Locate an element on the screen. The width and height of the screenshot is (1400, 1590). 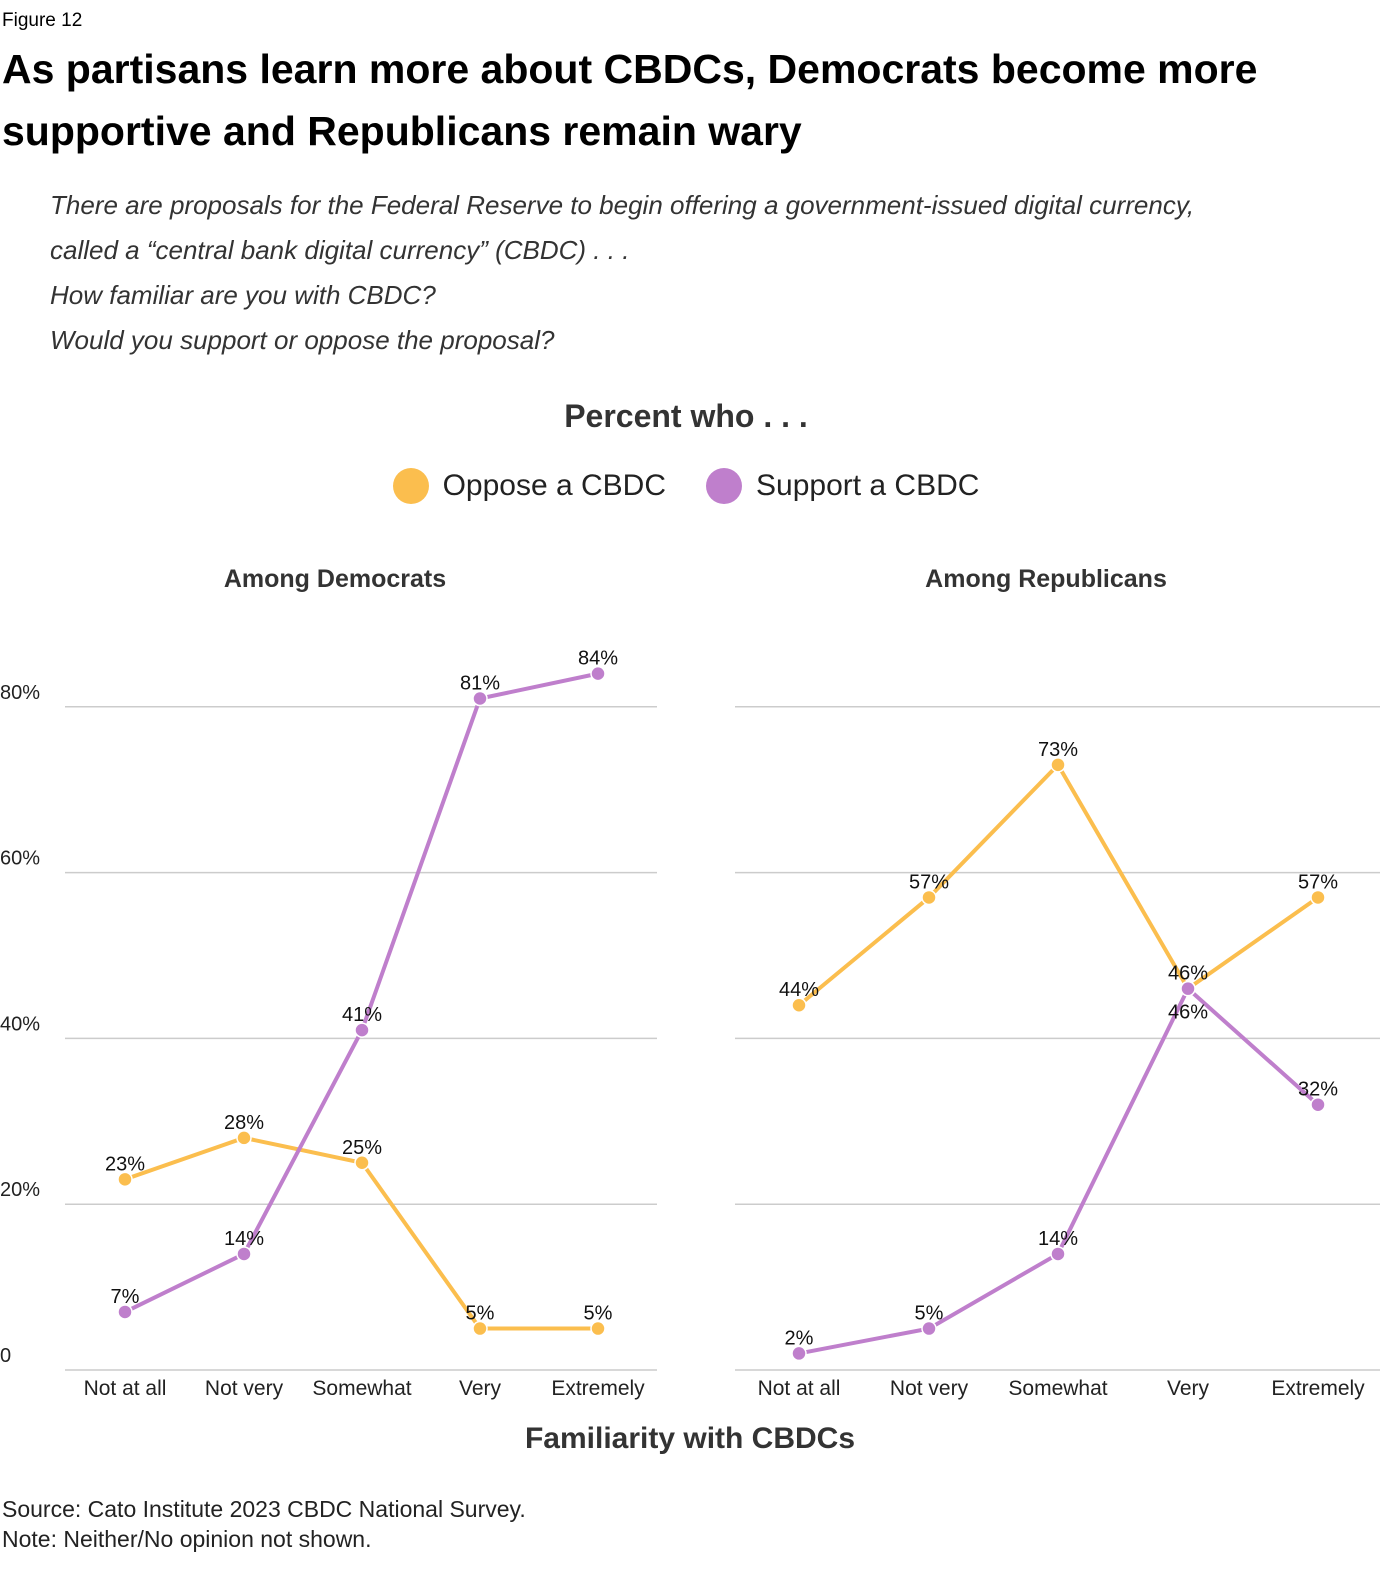
legend-item-support: Support a CBDC is located at coordinates (842, 486).